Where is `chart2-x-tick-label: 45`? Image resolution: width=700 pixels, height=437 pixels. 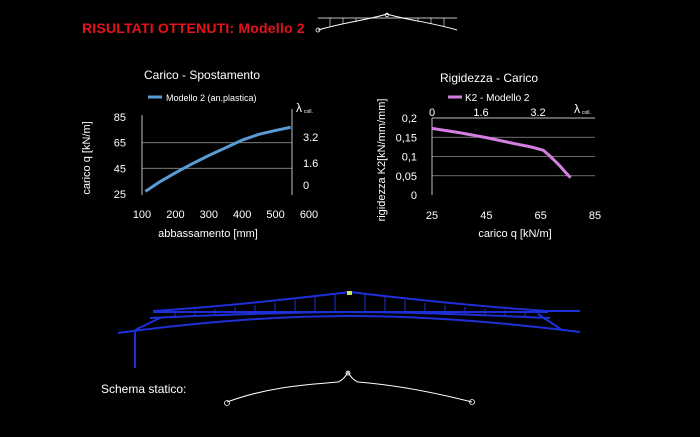
chart2-x-tick-label: 45 is located at coordinates (486, 216).